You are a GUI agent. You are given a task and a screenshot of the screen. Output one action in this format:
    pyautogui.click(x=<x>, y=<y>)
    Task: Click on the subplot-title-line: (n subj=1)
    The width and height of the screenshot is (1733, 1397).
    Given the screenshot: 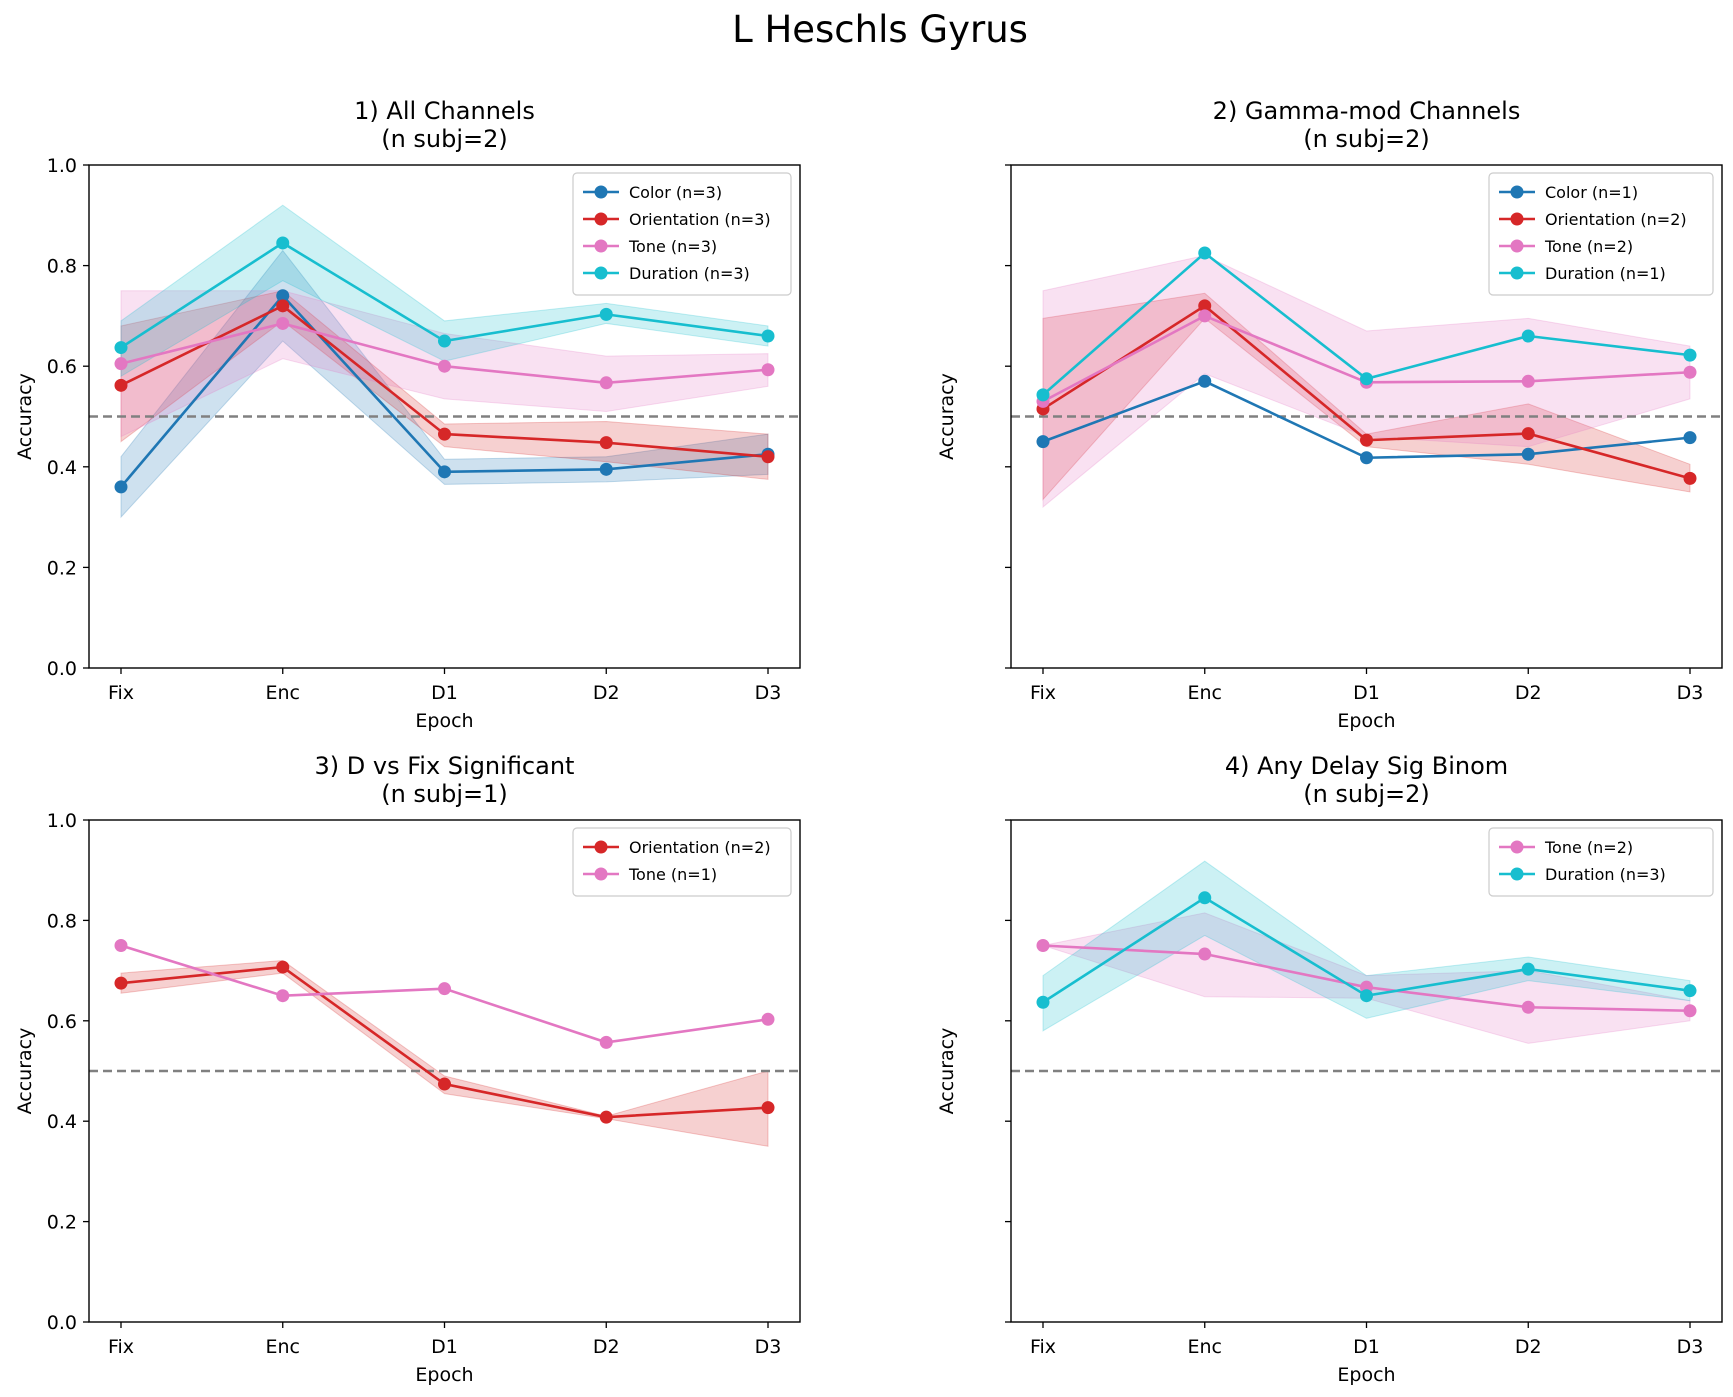 What is the action you would take?
    pyautogui.click(x=444, y=794)
    